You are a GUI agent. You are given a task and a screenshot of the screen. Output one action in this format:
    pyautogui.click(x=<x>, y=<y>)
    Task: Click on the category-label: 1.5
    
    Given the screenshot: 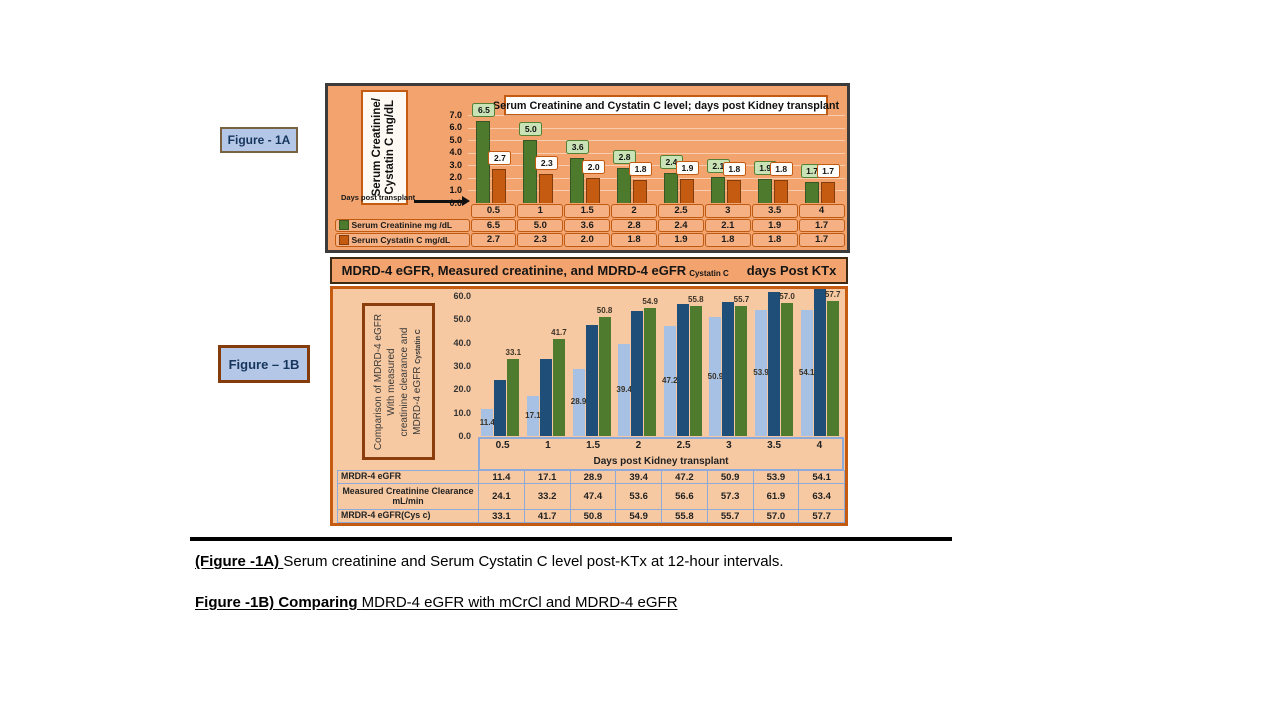 What is the action you would take?
    pyautogui.click(x=593, y=445)
    